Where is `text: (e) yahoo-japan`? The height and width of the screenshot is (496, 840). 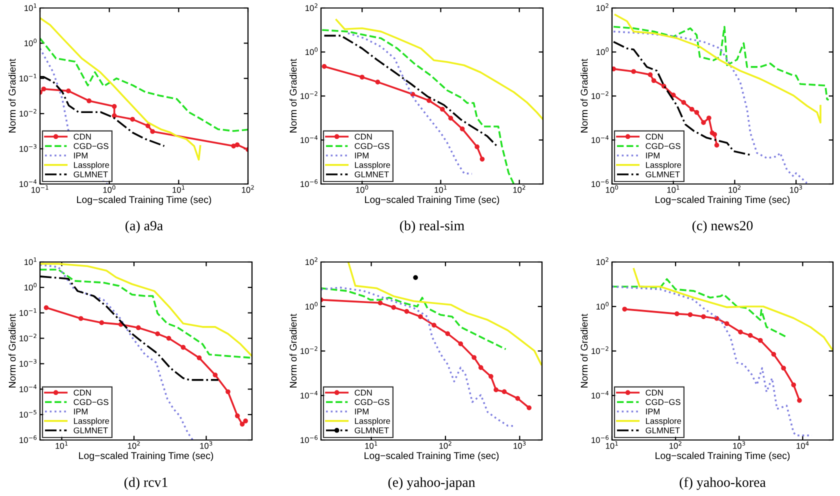
text: (e) yahoo-japan is located at coordinates (432, 483).